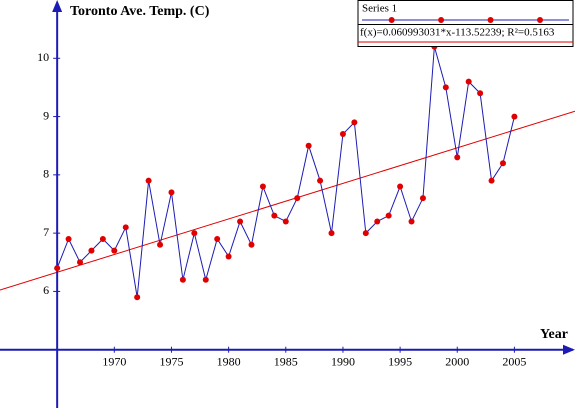  Describe the element at coordinates (286, 361) in the screenshot. I see `x-tick-label: 1985` at that location.